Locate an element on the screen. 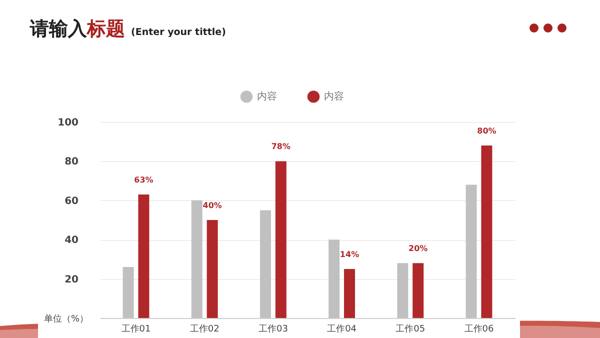 This screenshot has height=338, width=600. x-tick-label: 工作02 is located at coordinates (205, 329).